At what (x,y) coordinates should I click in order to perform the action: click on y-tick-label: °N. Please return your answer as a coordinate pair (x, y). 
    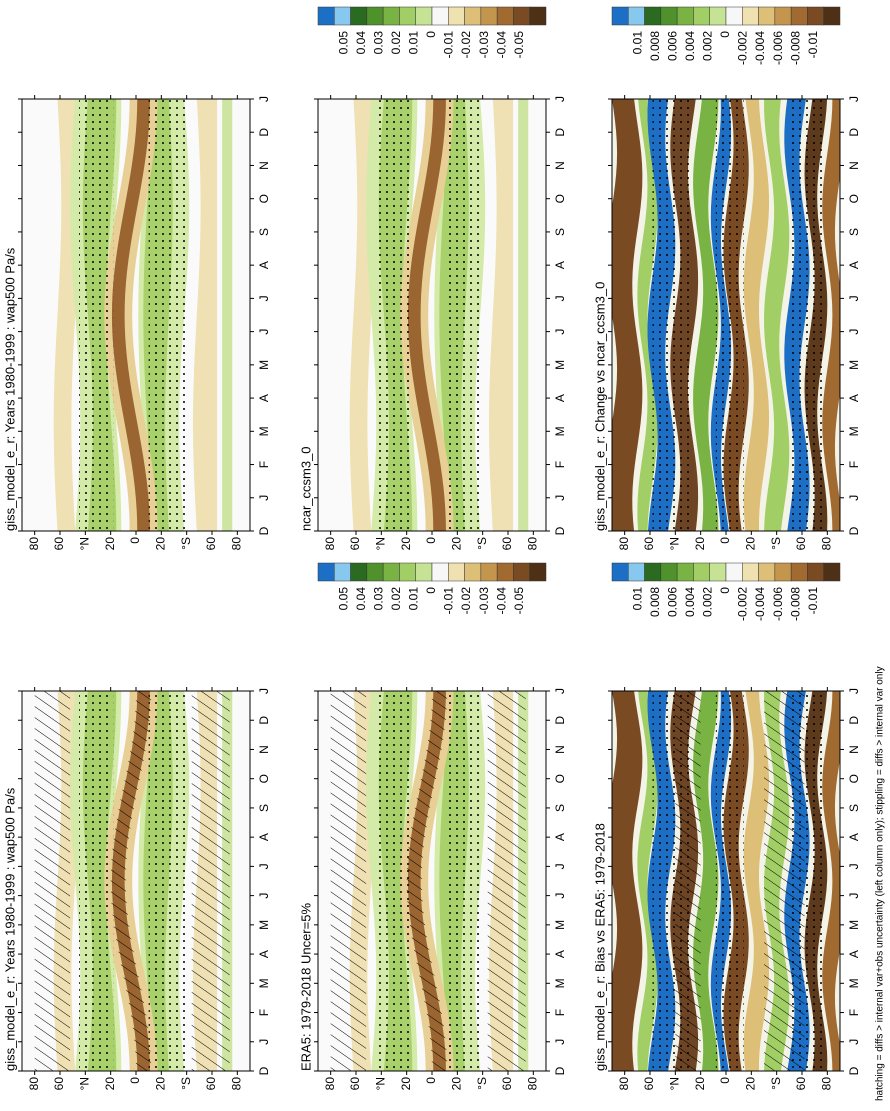
    Looking at the image, I should click on (675, 543).